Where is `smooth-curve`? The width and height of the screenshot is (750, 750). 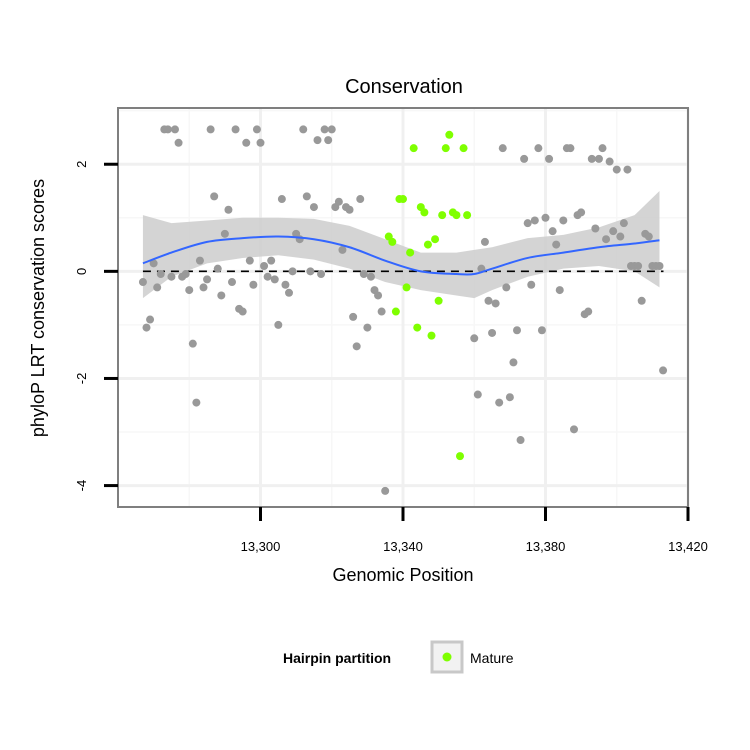
smooth-curve is located at coordinates (401, 255).